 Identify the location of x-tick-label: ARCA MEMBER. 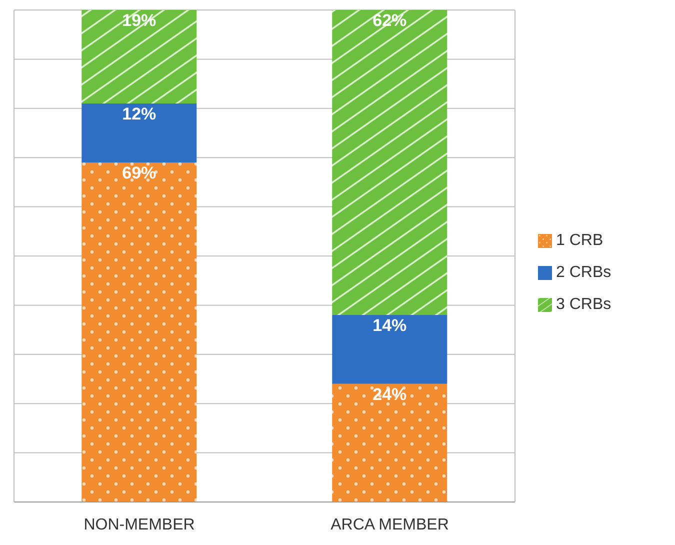
(389, 525).